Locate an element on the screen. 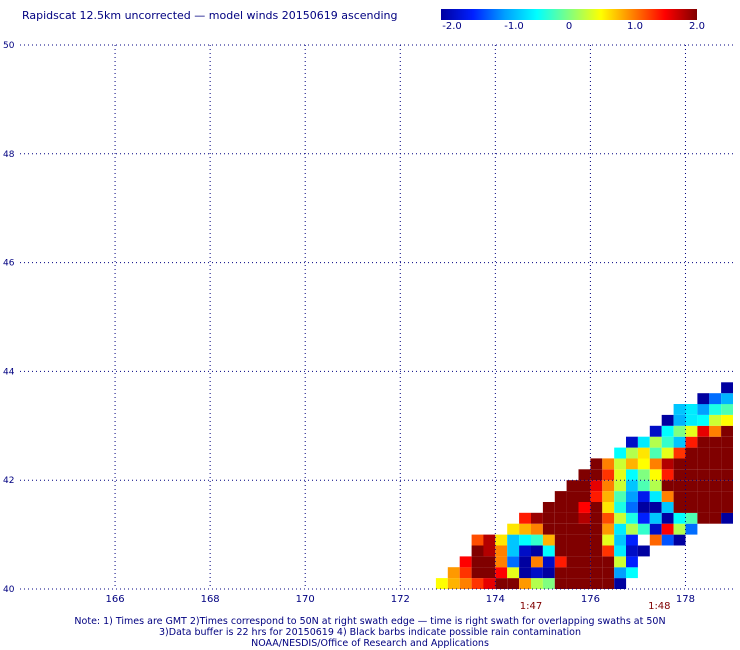 The width and height of the screenshot is (740, 650). y-tick-label: 50 is located at coordinates (9, 46).